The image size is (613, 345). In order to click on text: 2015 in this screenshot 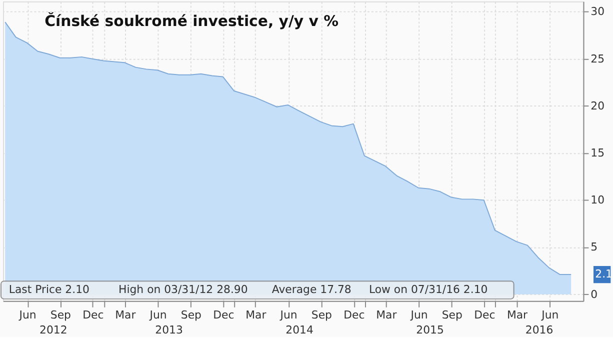, I will do `click(430, 330)`.